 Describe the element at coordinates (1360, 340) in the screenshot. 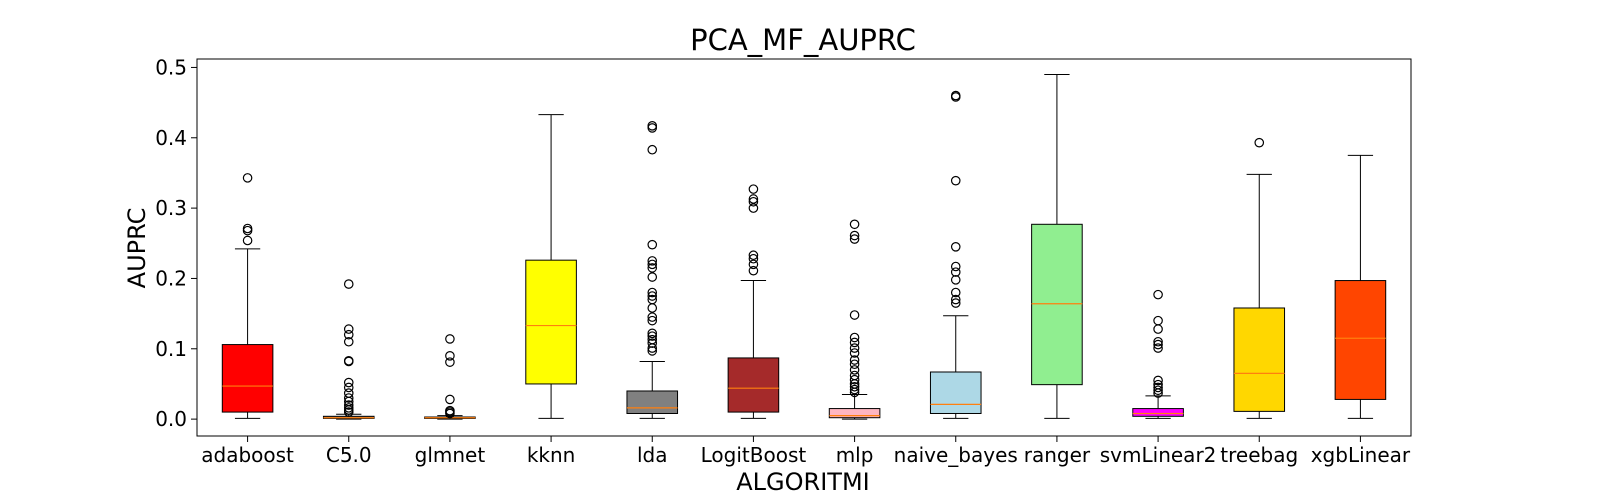

I see `box-xgbLinear` at that location.